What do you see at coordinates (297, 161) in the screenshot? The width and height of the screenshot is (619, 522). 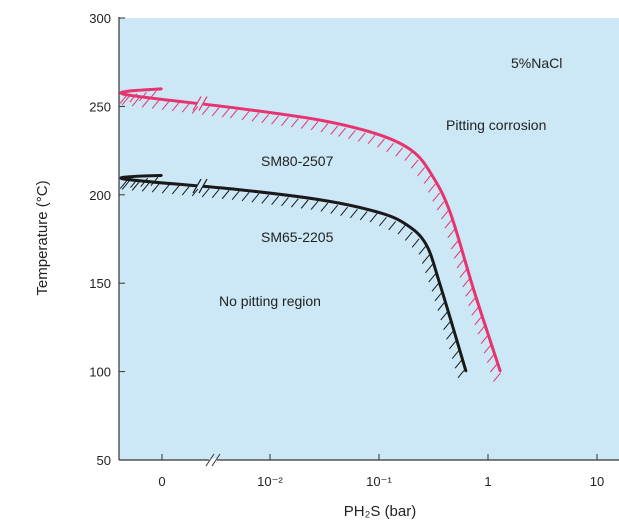 I see `annotation-sm80-2507: SM80-2507` at bounding box center [297, 161].